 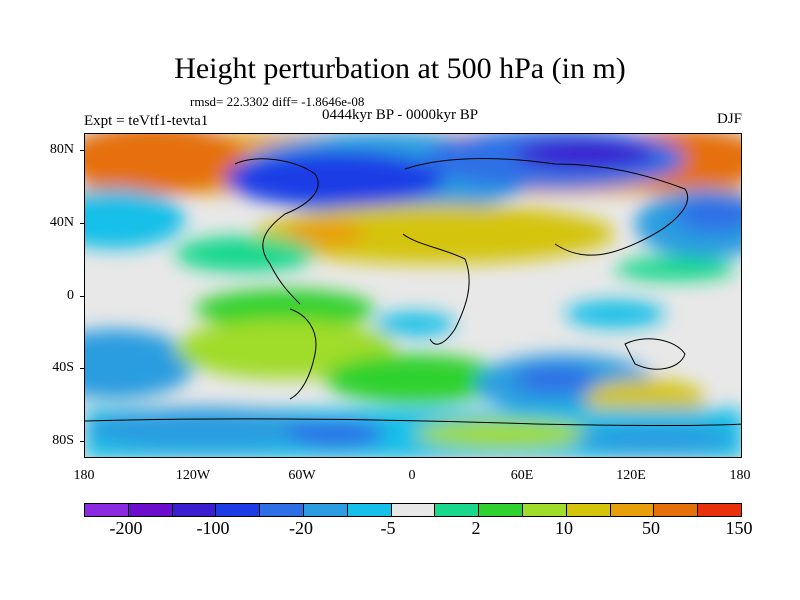 What do you see at coordinates (193, 475) in the screenshot?
I see `x-tick-label: 120W` at bounding box center [193, 475].